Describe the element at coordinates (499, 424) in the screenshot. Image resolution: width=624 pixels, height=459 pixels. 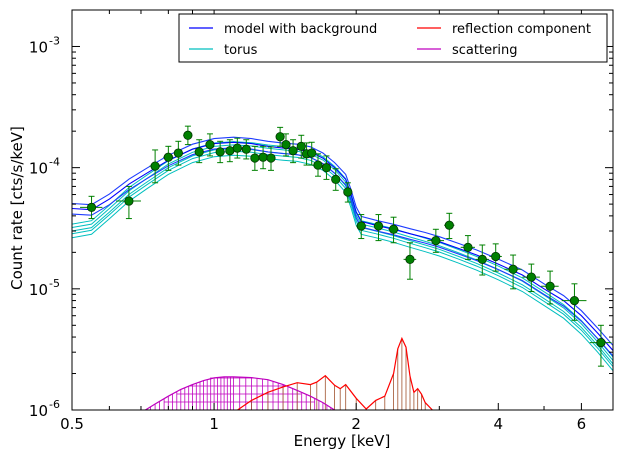
I see `x-tick-label: 4` at that location.